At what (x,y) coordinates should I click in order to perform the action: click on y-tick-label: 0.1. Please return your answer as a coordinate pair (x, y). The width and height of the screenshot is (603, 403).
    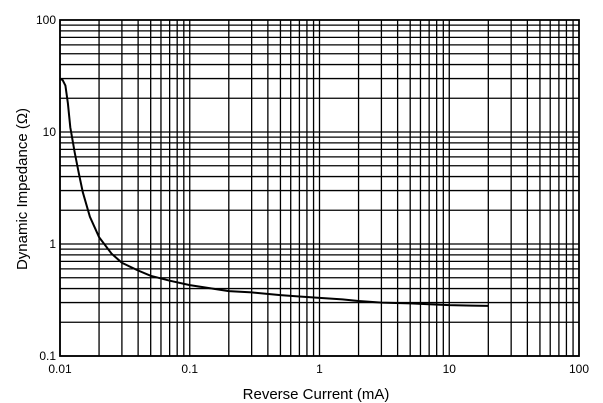
    Looking at the image, I should click on (47, 356).